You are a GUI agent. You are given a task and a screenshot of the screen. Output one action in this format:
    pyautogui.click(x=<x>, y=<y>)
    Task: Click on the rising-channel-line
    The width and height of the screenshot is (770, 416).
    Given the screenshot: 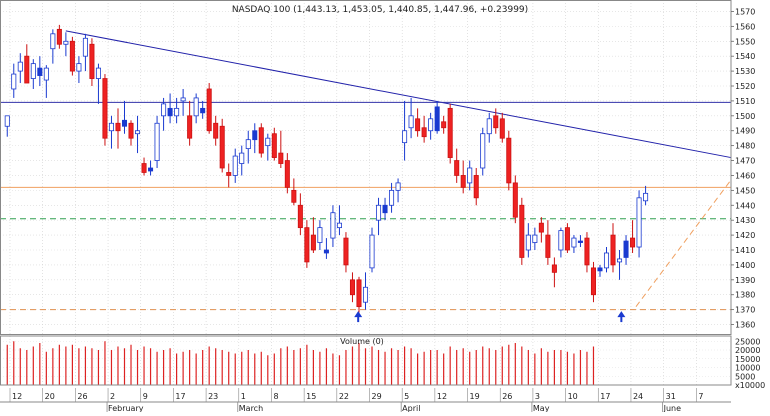 What is the action you would take?
    pyautogui.click(x=683, y=243)
    